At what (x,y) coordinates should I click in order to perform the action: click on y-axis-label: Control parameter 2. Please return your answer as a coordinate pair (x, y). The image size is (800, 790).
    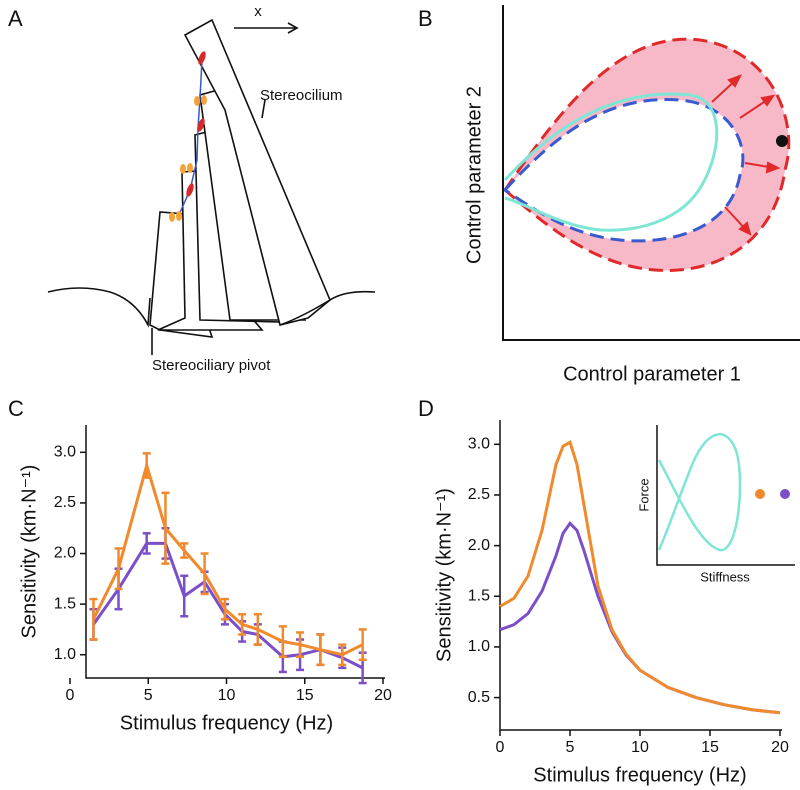
    Looking at the image, I should click on (474, 175).